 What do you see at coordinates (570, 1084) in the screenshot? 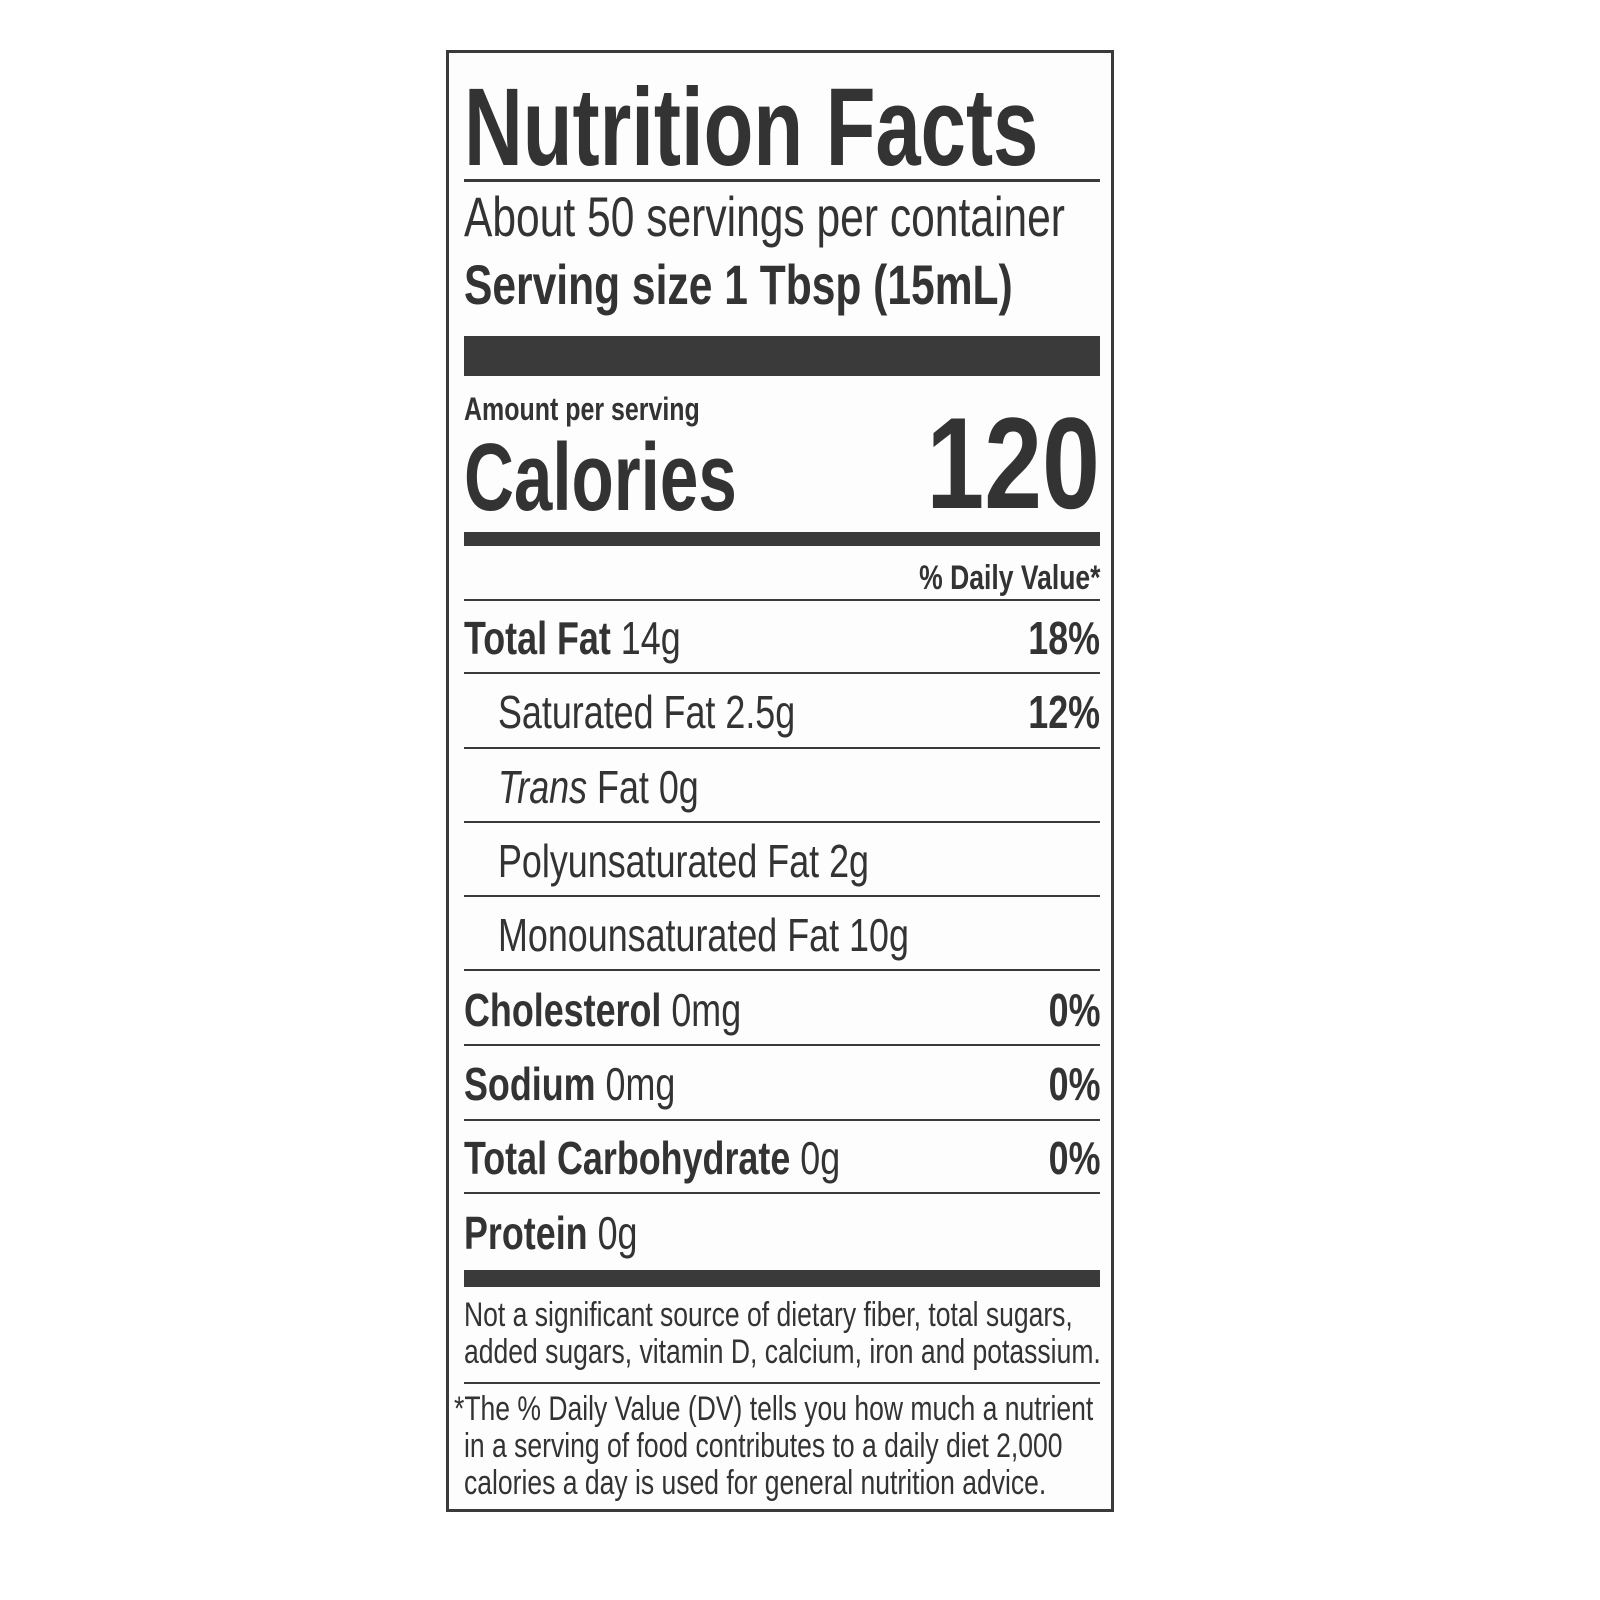
I see `nutrient-sodium: Sodium 0mg` at bounding box center [570, 1084].